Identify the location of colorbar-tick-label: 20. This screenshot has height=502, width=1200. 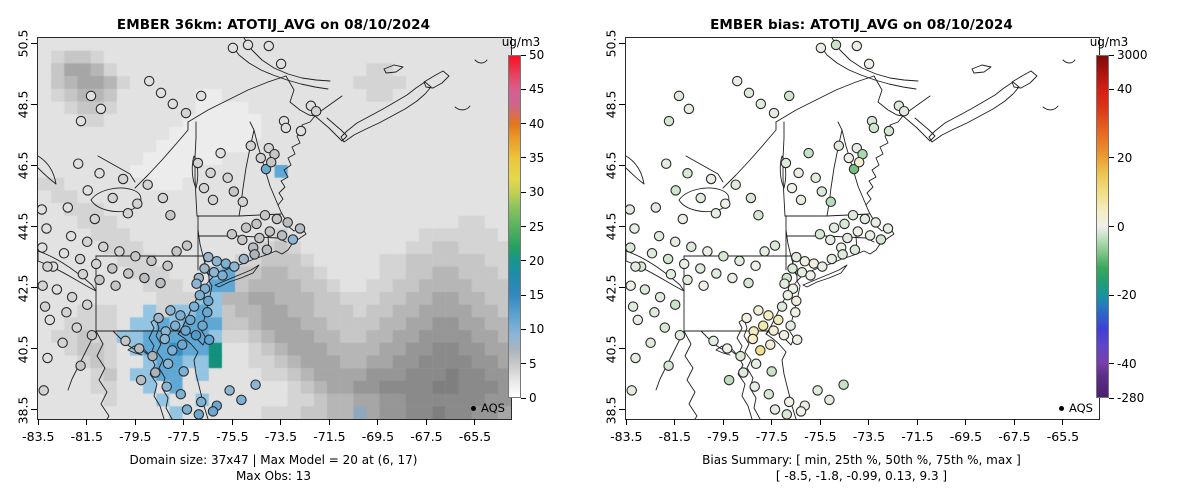
(537, 260).